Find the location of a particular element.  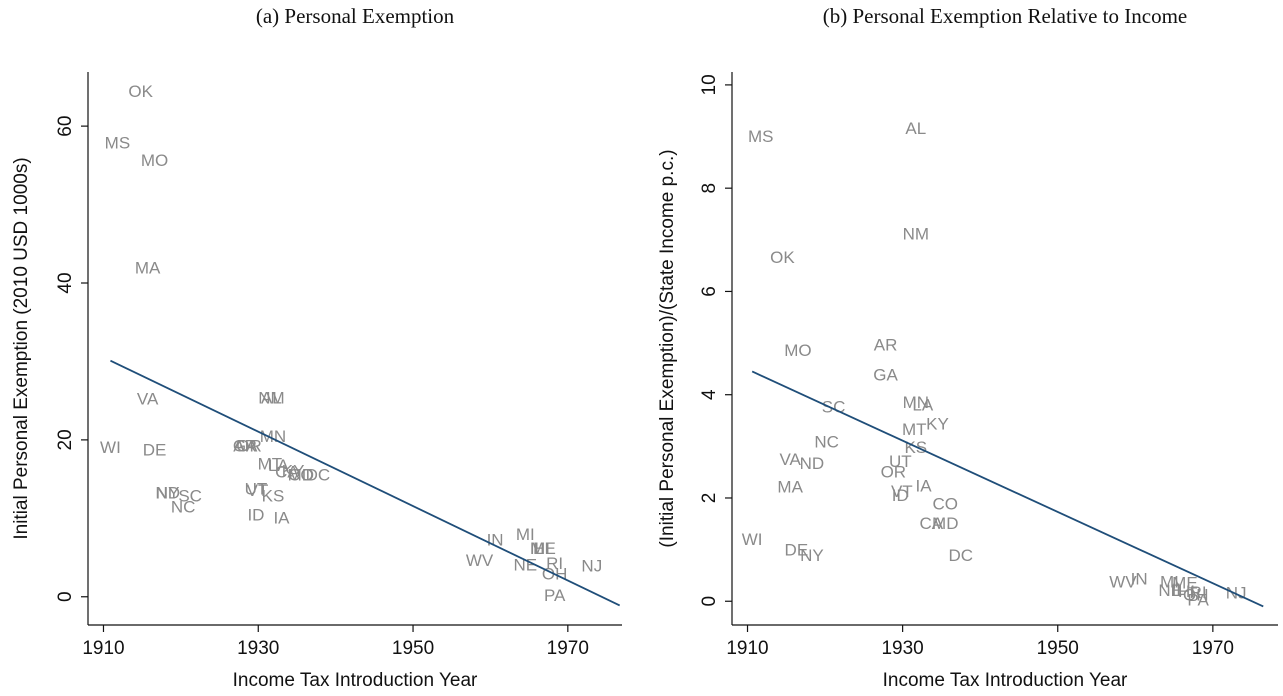

y-tick-label: 40 is located at coordinates (65, 282).